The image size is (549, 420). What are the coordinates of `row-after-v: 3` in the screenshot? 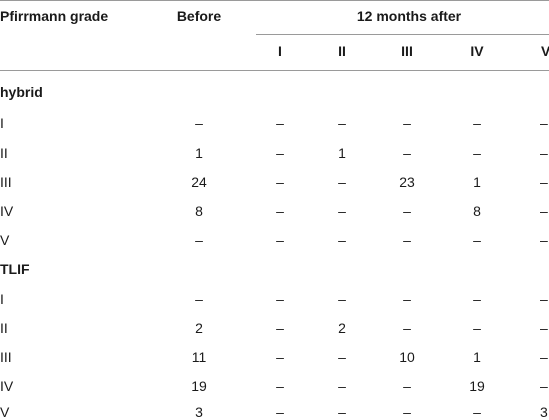 It's located at (544, 412).